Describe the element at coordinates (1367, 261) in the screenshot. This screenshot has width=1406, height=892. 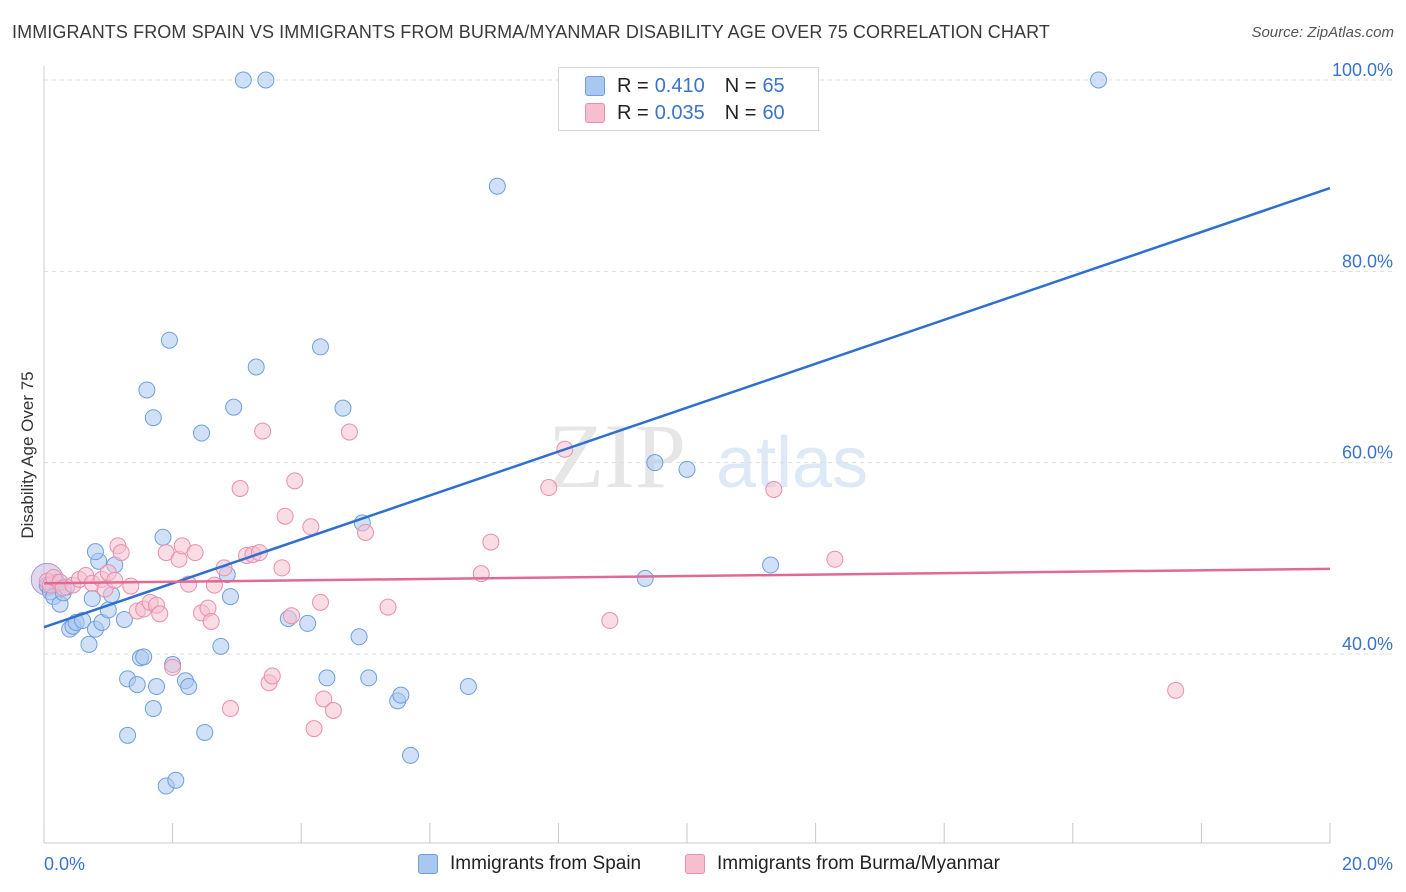
I see `y-tick-label: 80.0%` at that location.